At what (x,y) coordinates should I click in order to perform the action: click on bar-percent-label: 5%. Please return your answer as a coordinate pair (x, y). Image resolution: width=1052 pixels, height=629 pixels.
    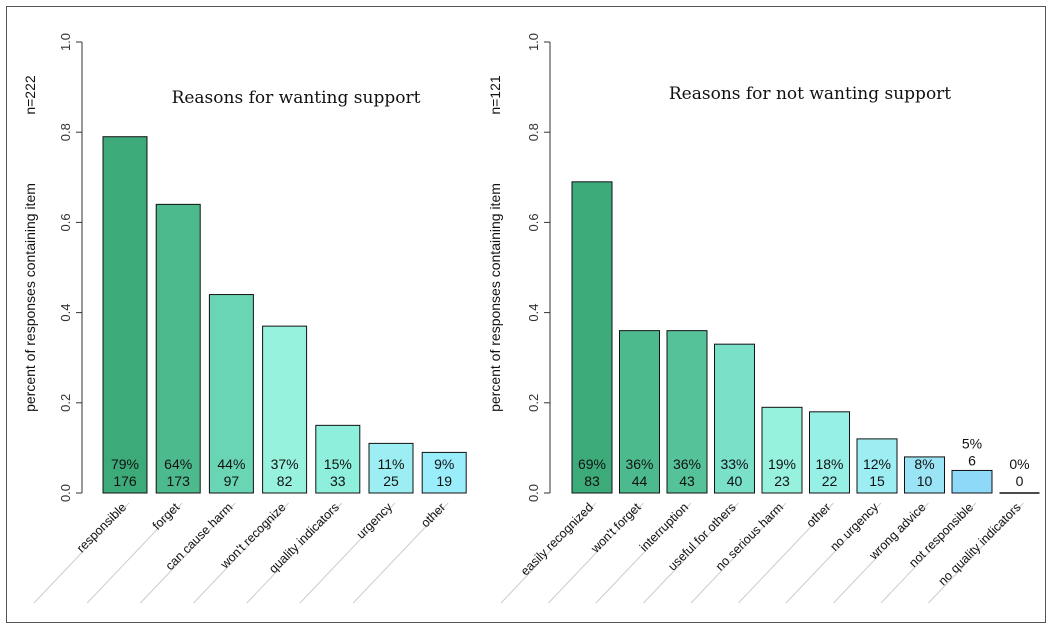
    Looking at the image, I should click on (972, 443).